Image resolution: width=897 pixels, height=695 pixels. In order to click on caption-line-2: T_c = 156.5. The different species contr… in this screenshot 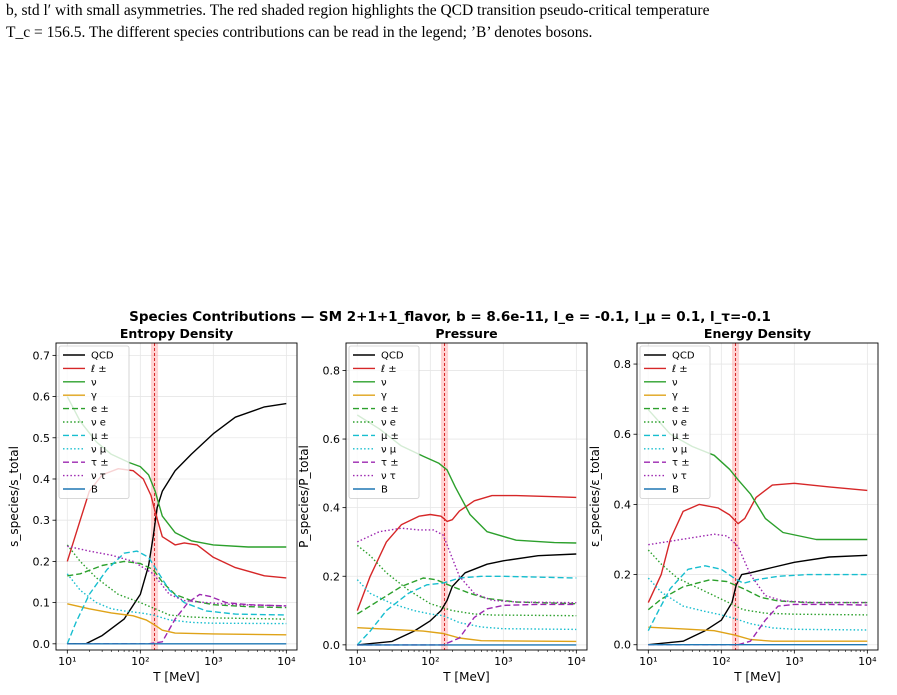, I will do `click(299, 32)`.